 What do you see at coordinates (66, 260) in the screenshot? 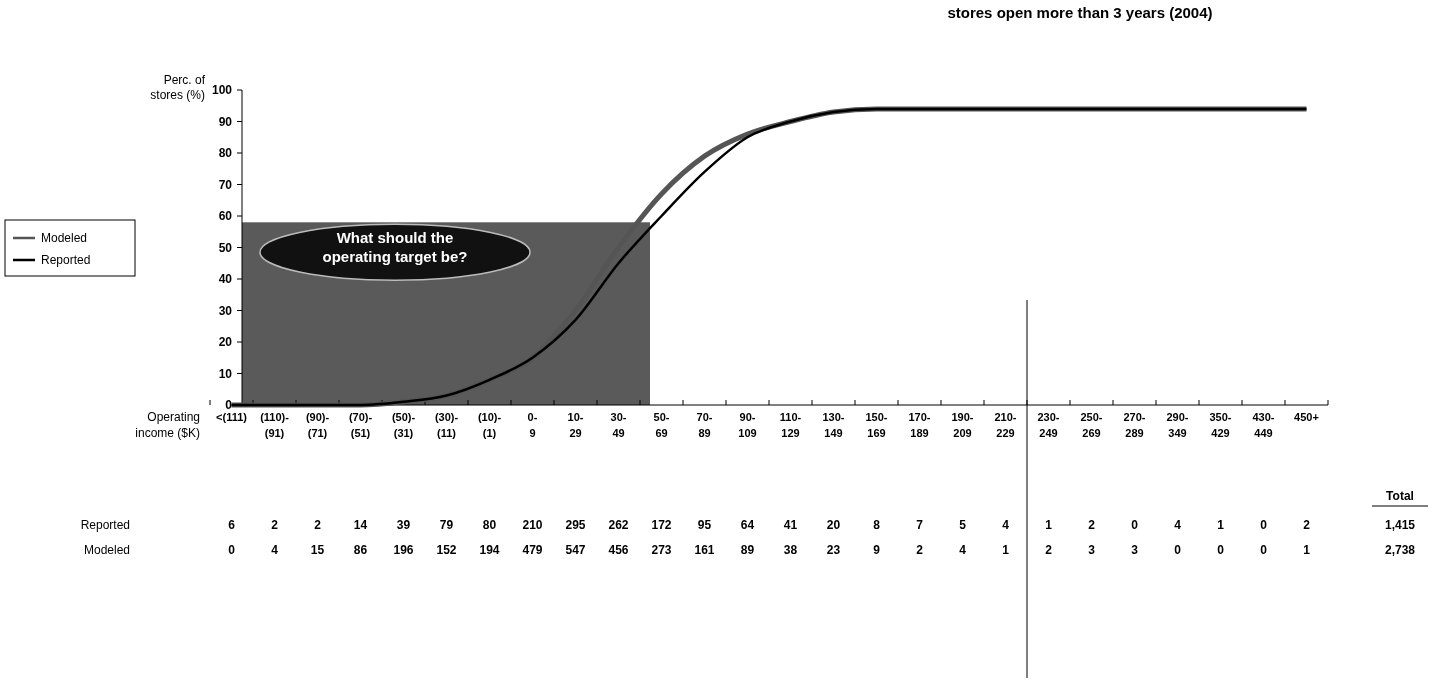
I see `legend-label: Reported` at bounding box center [66, 260].